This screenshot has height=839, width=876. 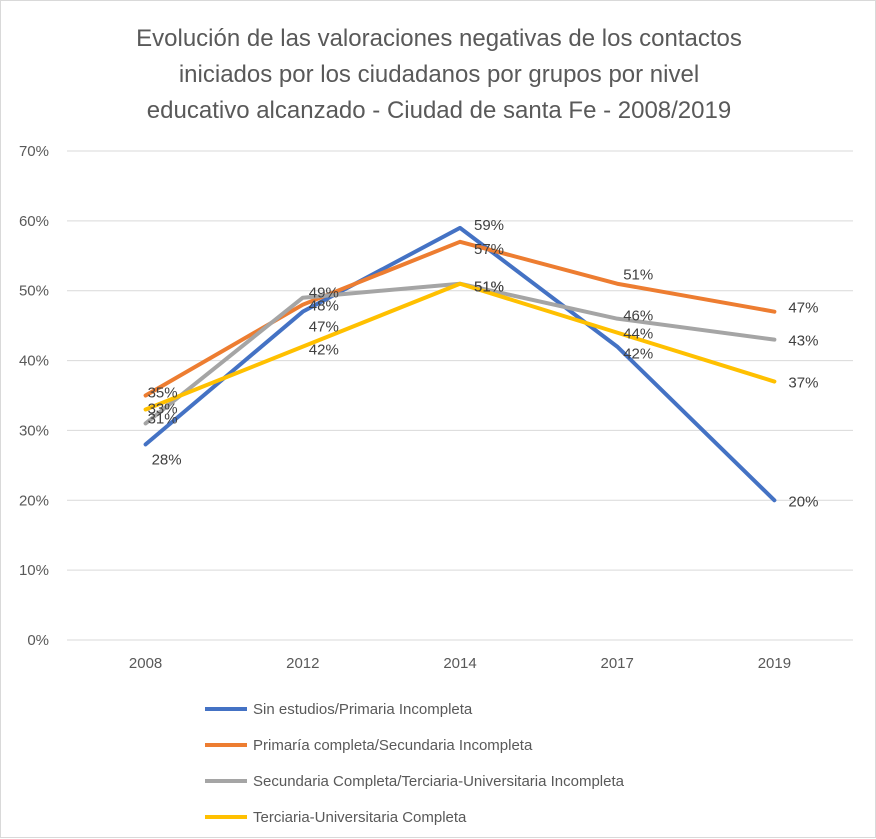 I want to click on legend-item-1: Sin estudios/Primaria Incompleta, so click(x=414, y=709).